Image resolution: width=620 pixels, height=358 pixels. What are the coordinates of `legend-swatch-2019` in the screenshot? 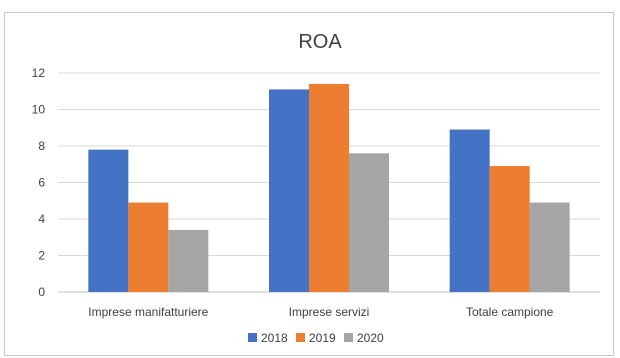 It's located at (300, 337).